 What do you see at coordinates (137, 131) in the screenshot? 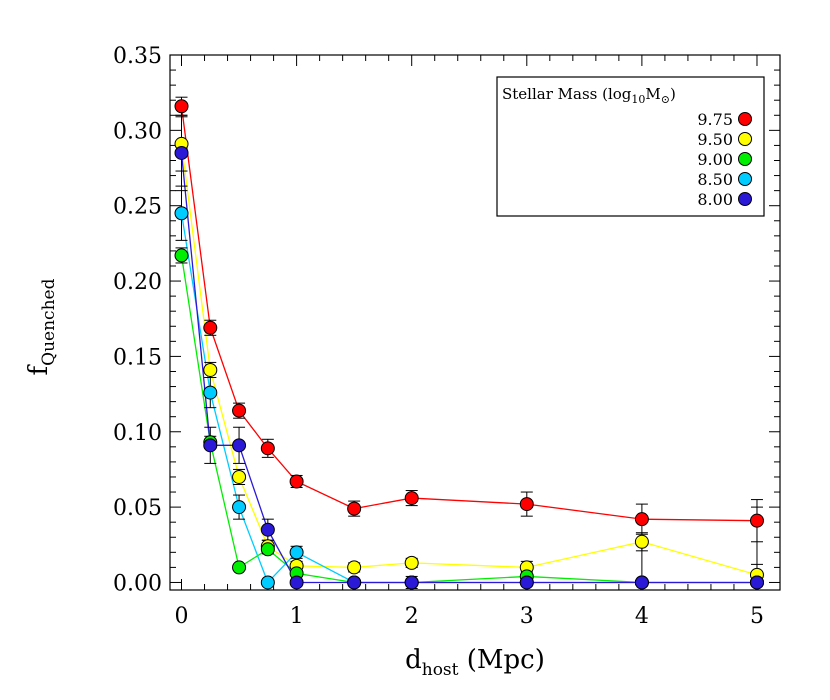
I see `y-tick-label: 0.30` at bounding box center [137, 131].